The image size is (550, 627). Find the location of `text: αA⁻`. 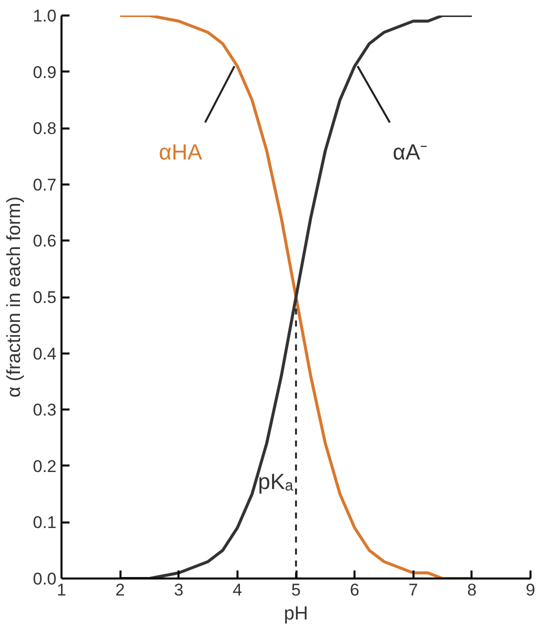

text: αA⁻ is located at coordinates (410, 151).